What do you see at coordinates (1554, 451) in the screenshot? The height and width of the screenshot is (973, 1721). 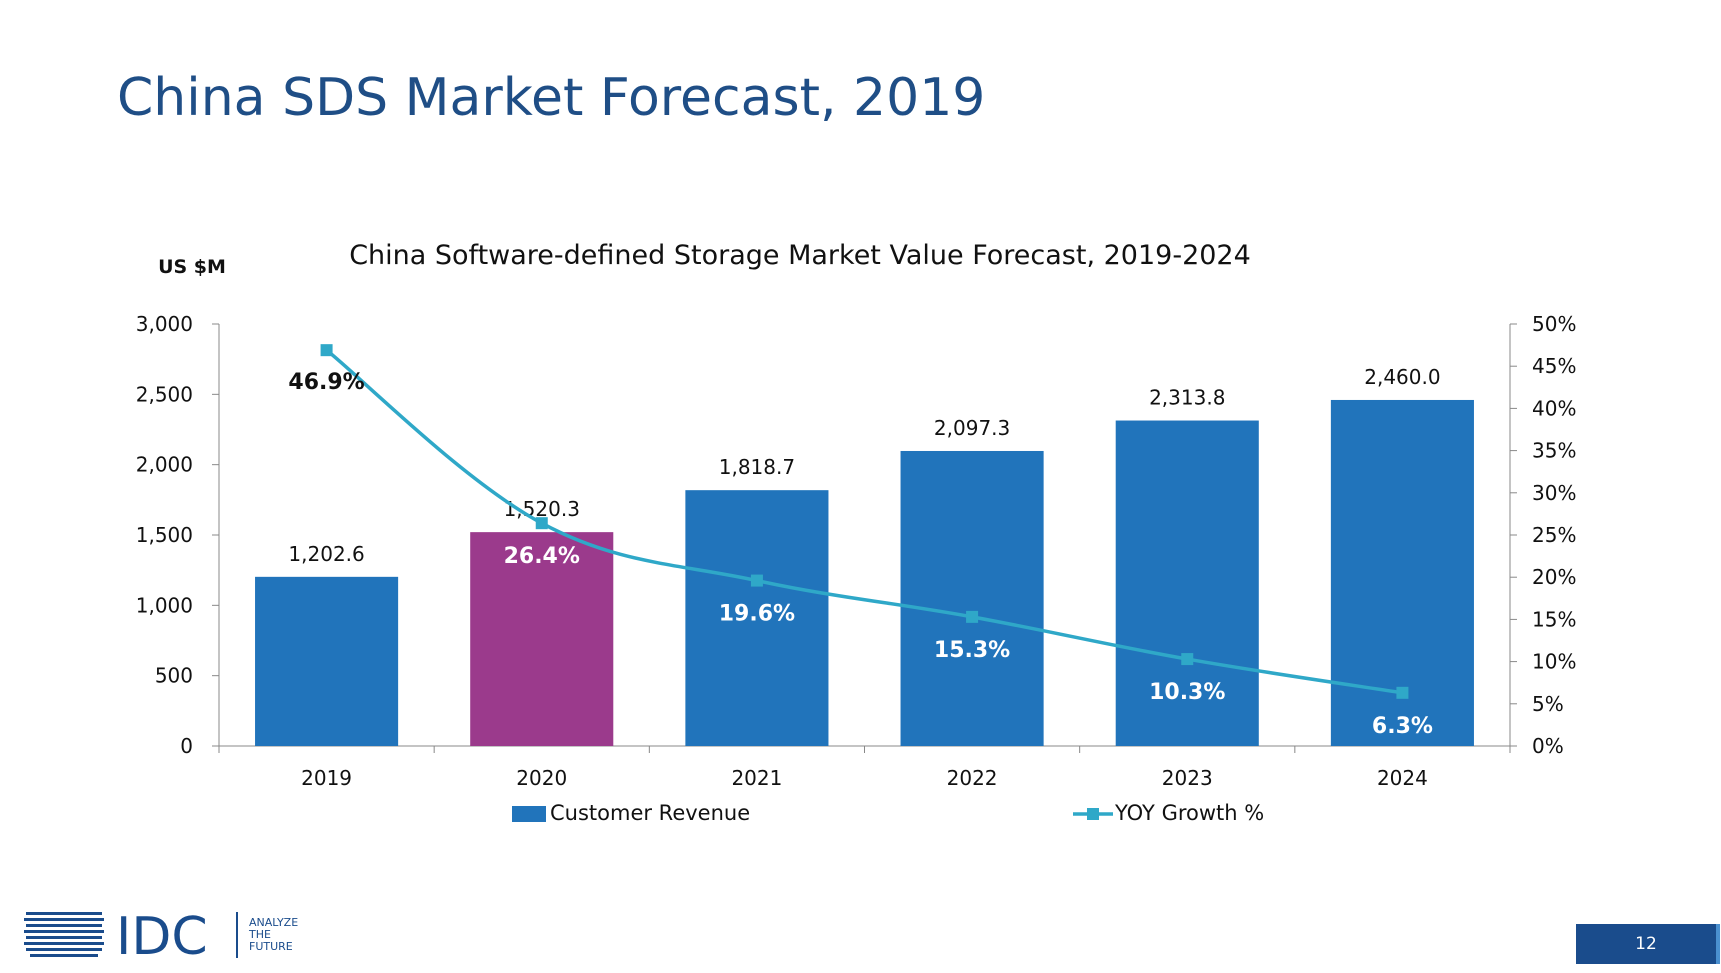 I see `y2-tick-label: 35%` at bounding box center [1554, 451].